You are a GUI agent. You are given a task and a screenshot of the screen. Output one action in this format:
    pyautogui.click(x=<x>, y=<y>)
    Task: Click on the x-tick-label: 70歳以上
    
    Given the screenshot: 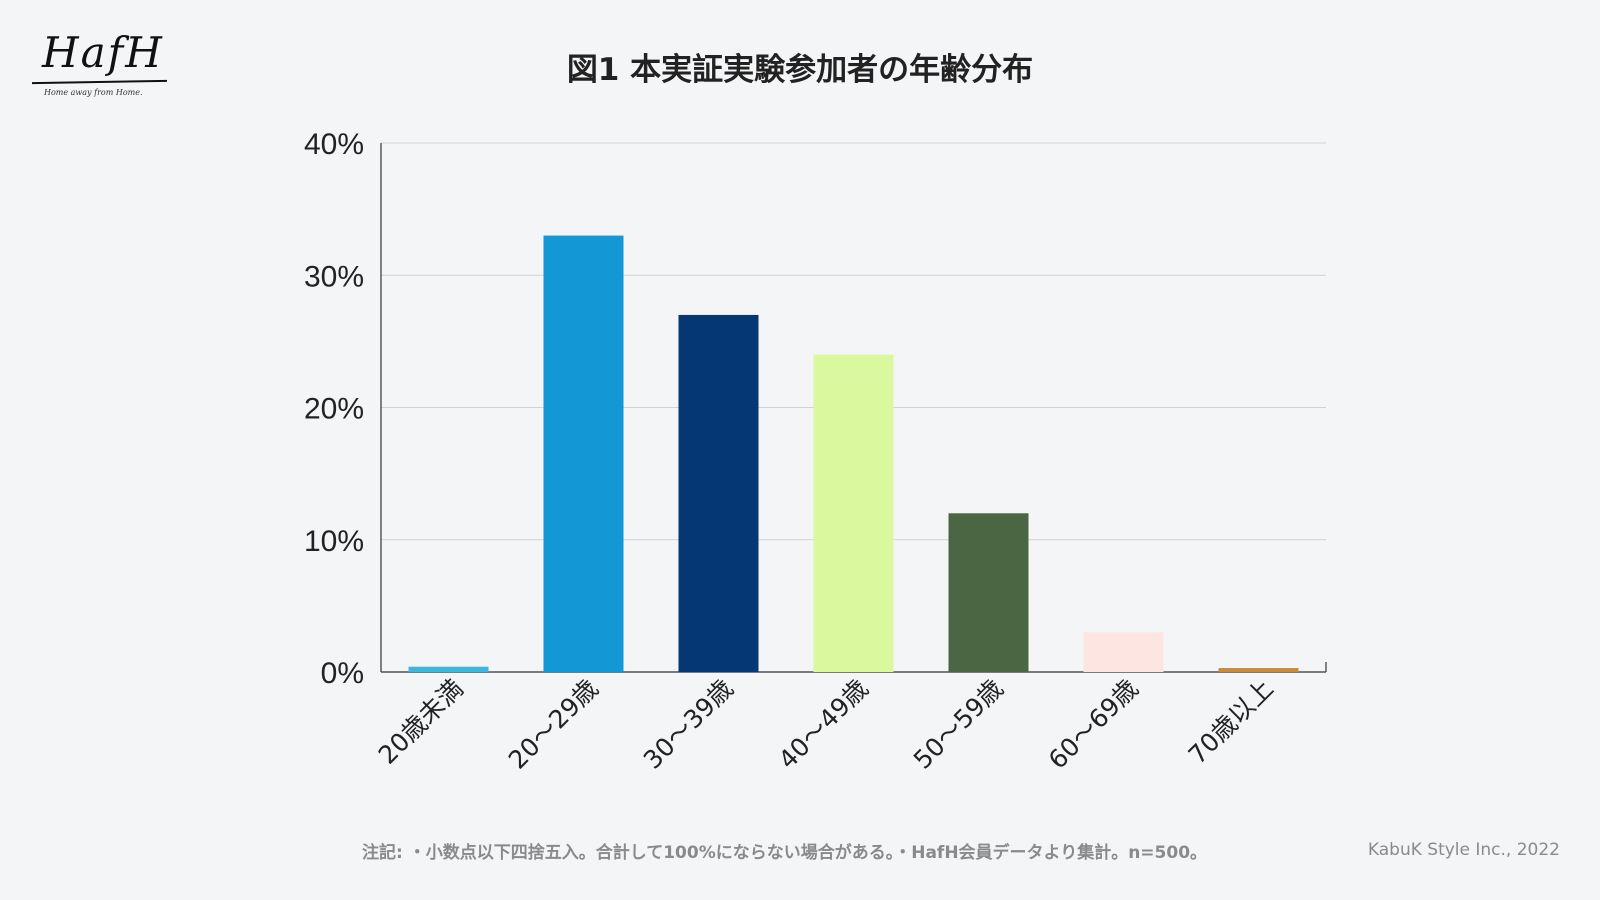 What is the action you would take?
    pyautogui.click(x=1231, y=722)
    